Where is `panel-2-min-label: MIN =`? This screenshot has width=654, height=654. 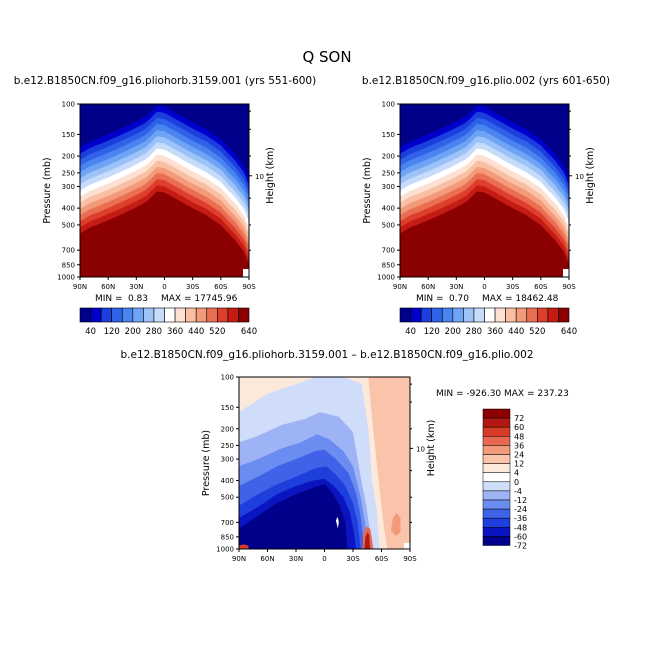 panel-2-min-label: MIN = is located at coordinates (430, 299).